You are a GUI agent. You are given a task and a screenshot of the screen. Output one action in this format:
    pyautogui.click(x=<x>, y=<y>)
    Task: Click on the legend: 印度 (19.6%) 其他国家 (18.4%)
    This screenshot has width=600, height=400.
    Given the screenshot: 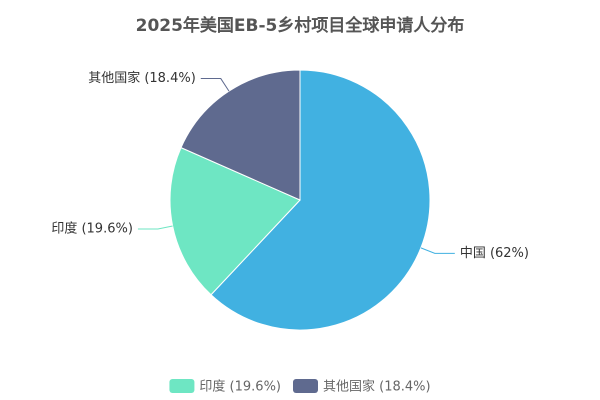 What is the action you would take?
    pyautogui.click(x=300, y=387)
    